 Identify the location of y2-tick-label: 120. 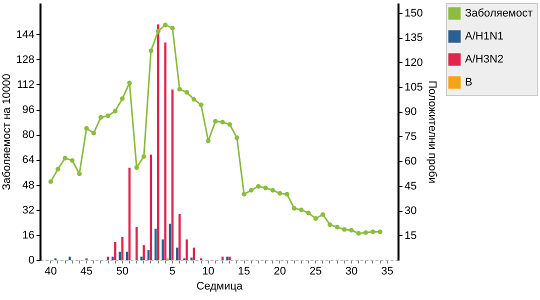
(413, 62).